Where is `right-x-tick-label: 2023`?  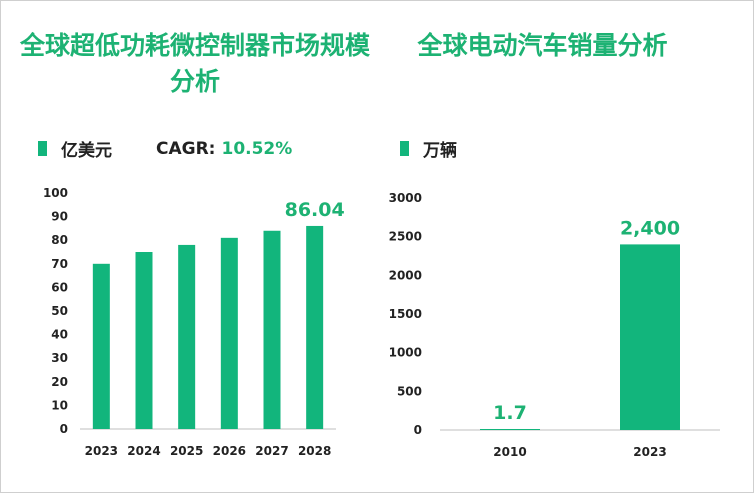 right-x-tick-label: 2023 is located at coordinates (649, 452).